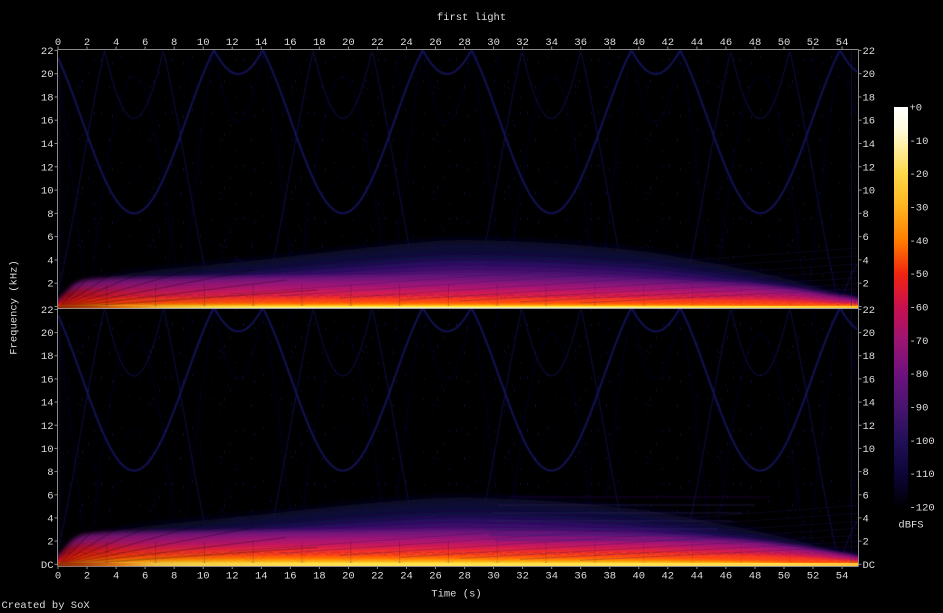 Image resolution: width=943 pixels, height=613 pixels. I want to click on svg-text: 0, so click(58, 577).